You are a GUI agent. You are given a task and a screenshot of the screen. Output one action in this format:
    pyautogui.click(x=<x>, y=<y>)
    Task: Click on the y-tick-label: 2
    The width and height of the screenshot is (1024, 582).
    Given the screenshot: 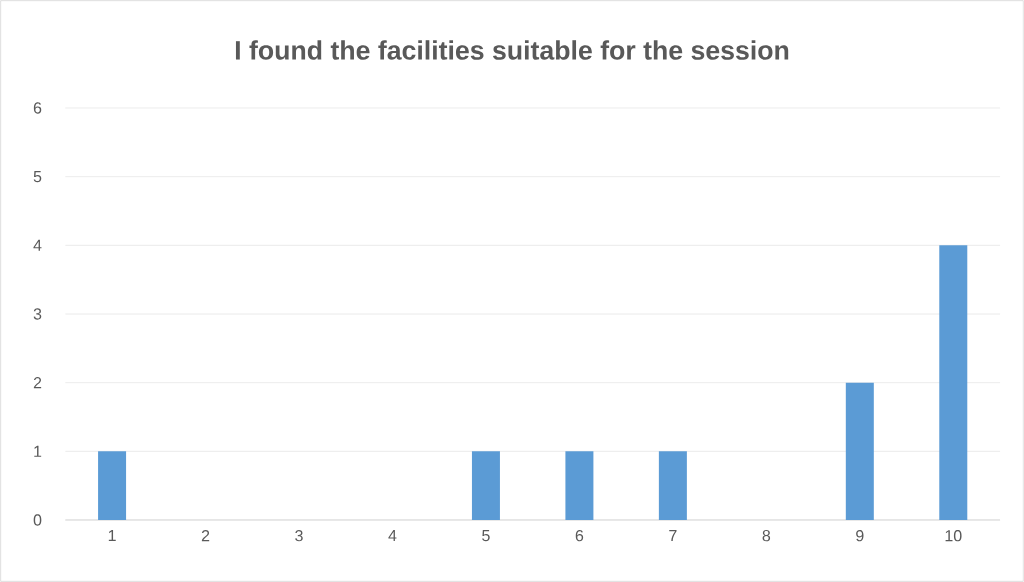 What is the action you would take?
    pyautogui.click(x=37, y=383)
    